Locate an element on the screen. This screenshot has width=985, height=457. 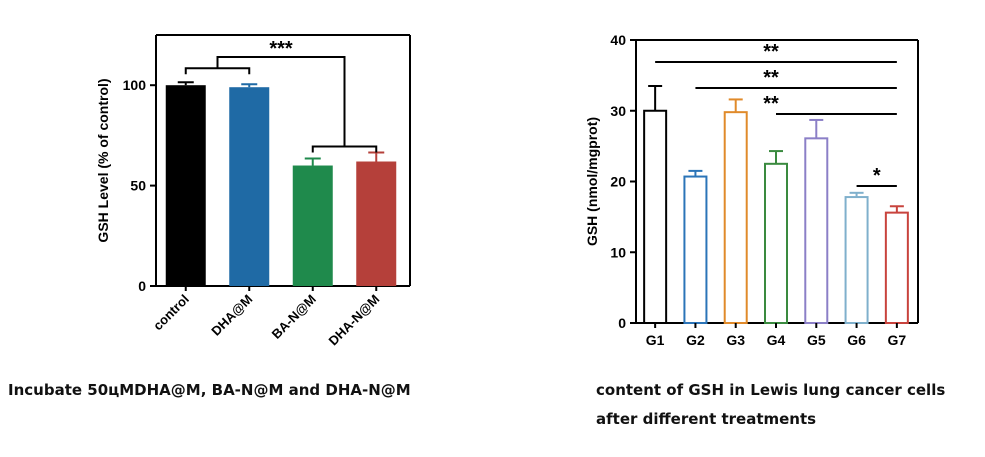
chart2-x-tick-label: G6 is located at coordinates (856, 340).